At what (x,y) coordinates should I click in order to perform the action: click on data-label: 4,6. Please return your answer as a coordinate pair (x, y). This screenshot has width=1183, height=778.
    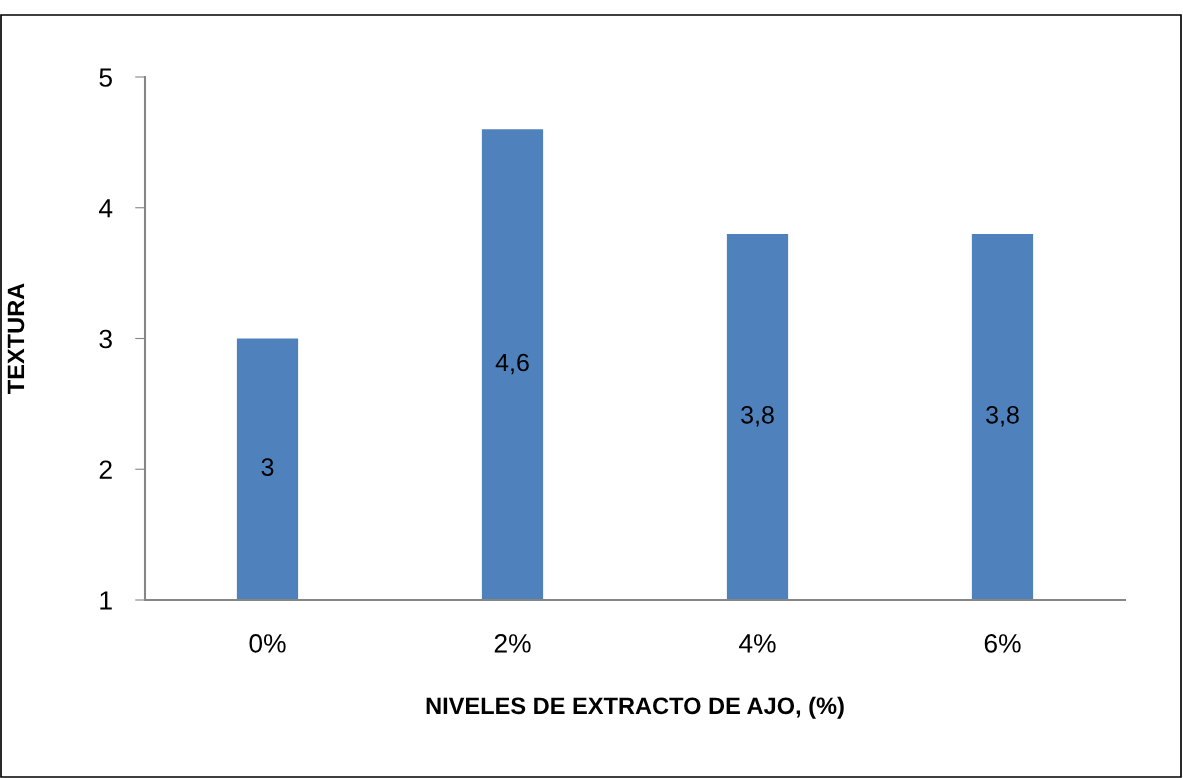
    Looking at the image, I should click on (512, 364).